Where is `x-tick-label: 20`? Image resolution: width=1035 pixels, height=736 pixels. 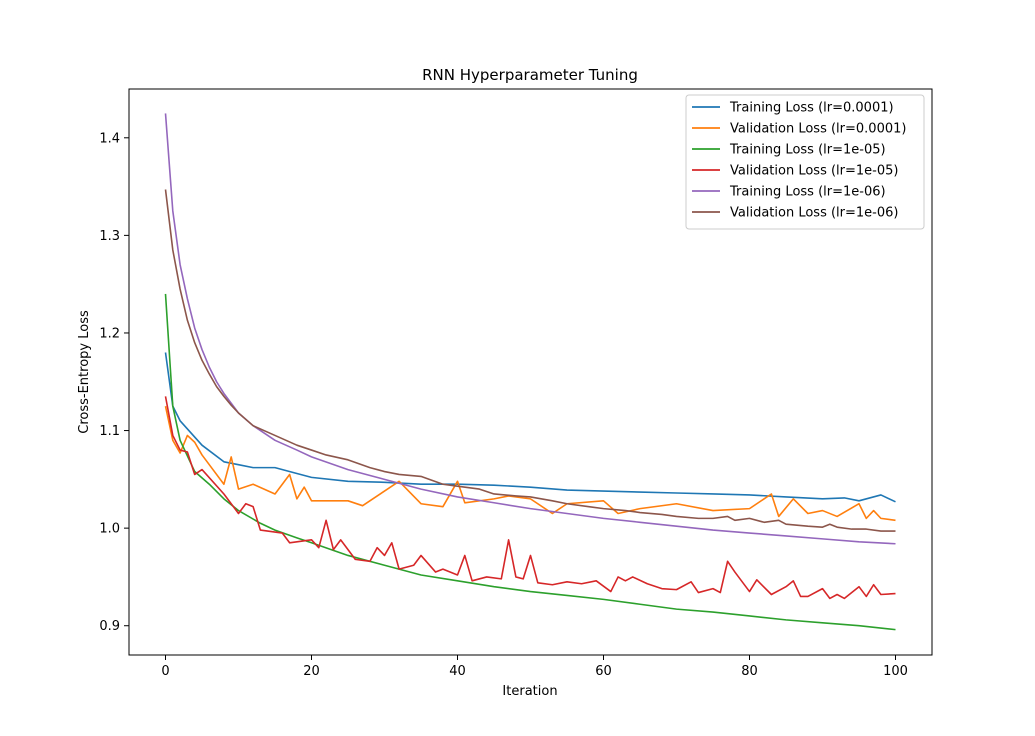 x-tick-label: 20 is located at coordinates (311, 671).